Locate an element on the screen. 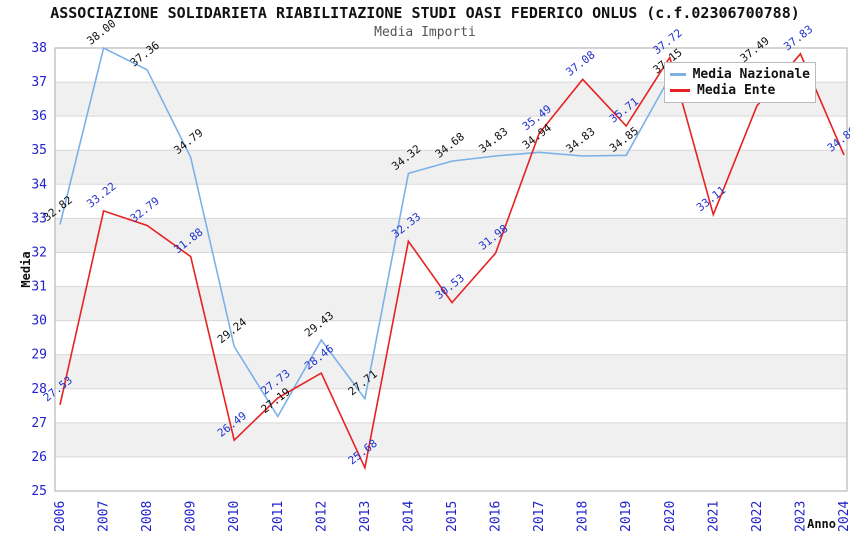 The image size is (850, 550). x-tick-label: 2021 is located at coordinates (713, 516).